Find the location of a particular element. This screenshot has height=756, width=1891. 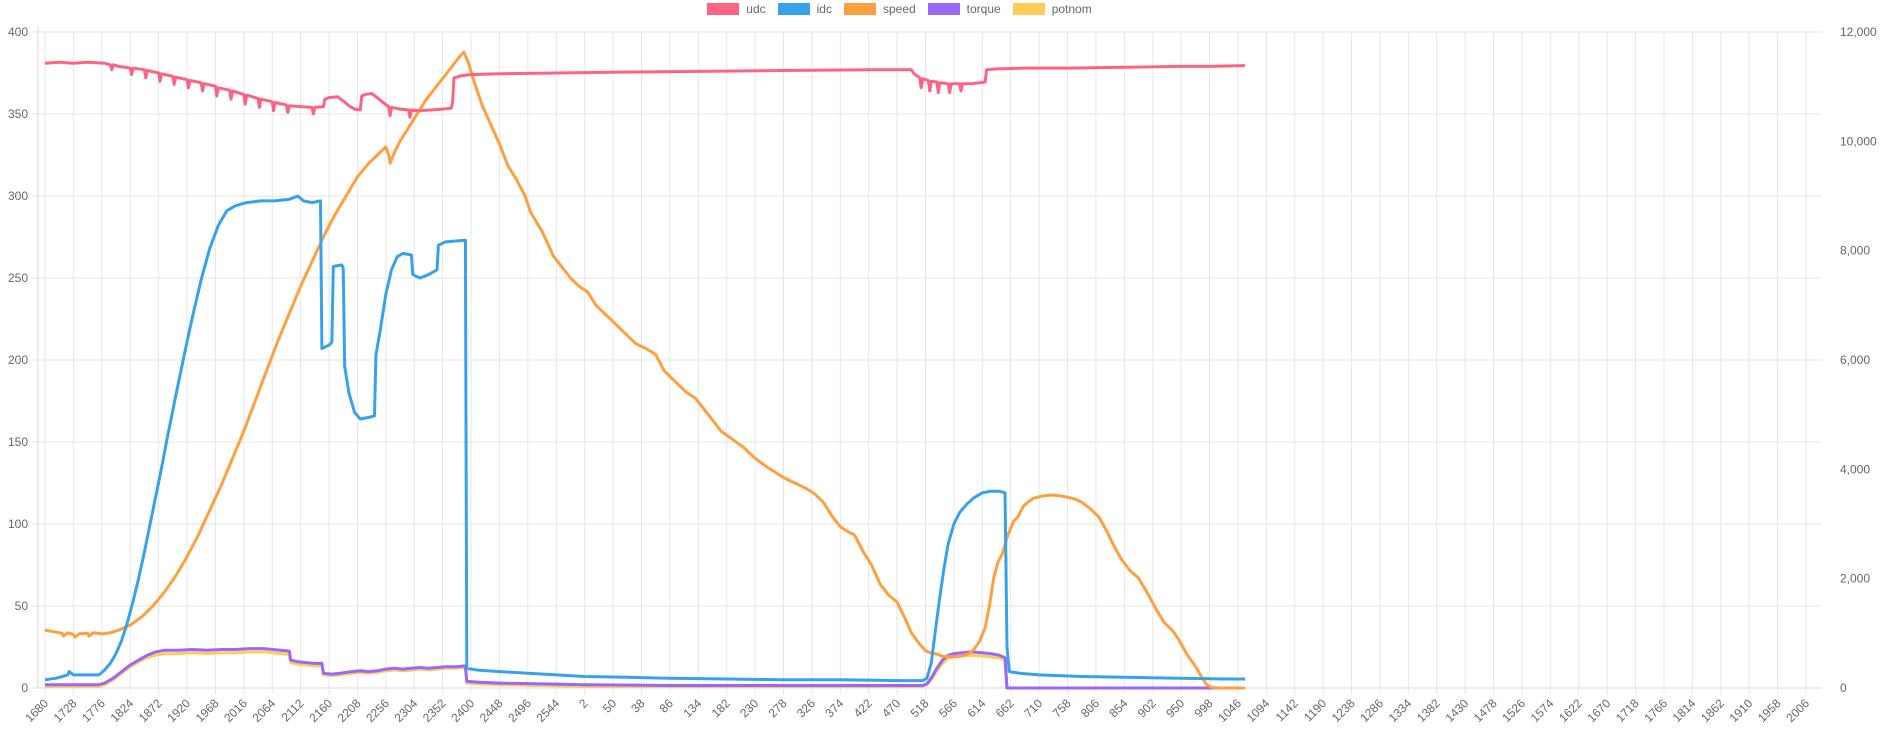

y-left-tick-label: 400 is located at coordinates (18, 32).